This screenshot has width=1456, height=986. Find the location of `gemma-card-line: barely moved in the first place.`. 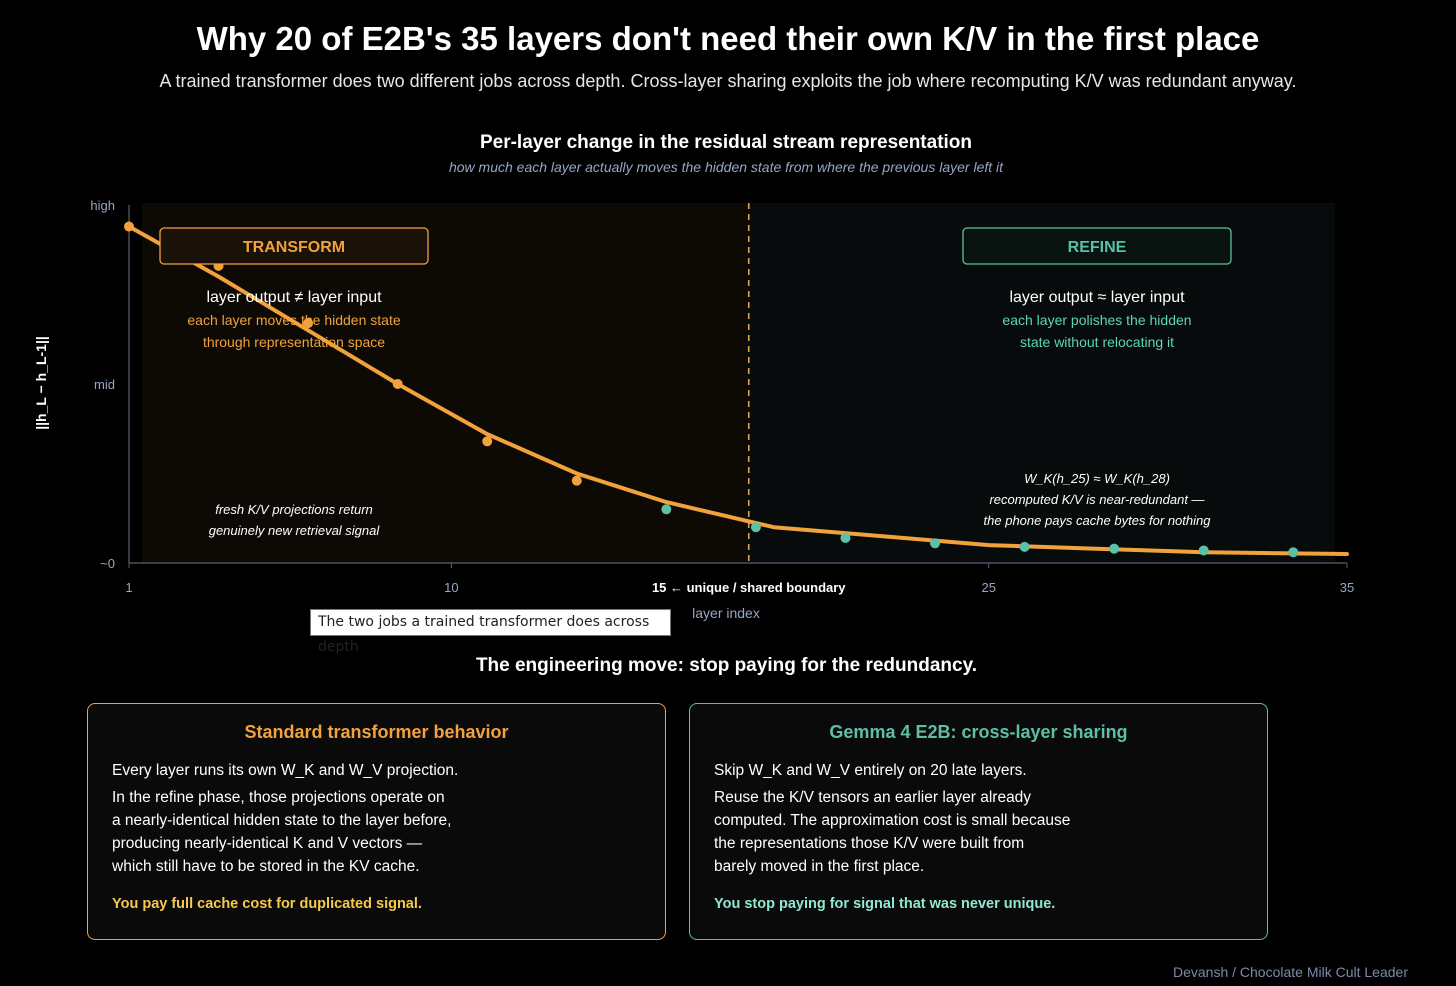

gemma-card-line: barely moved in the first place. is located at coordinates (819, 866).